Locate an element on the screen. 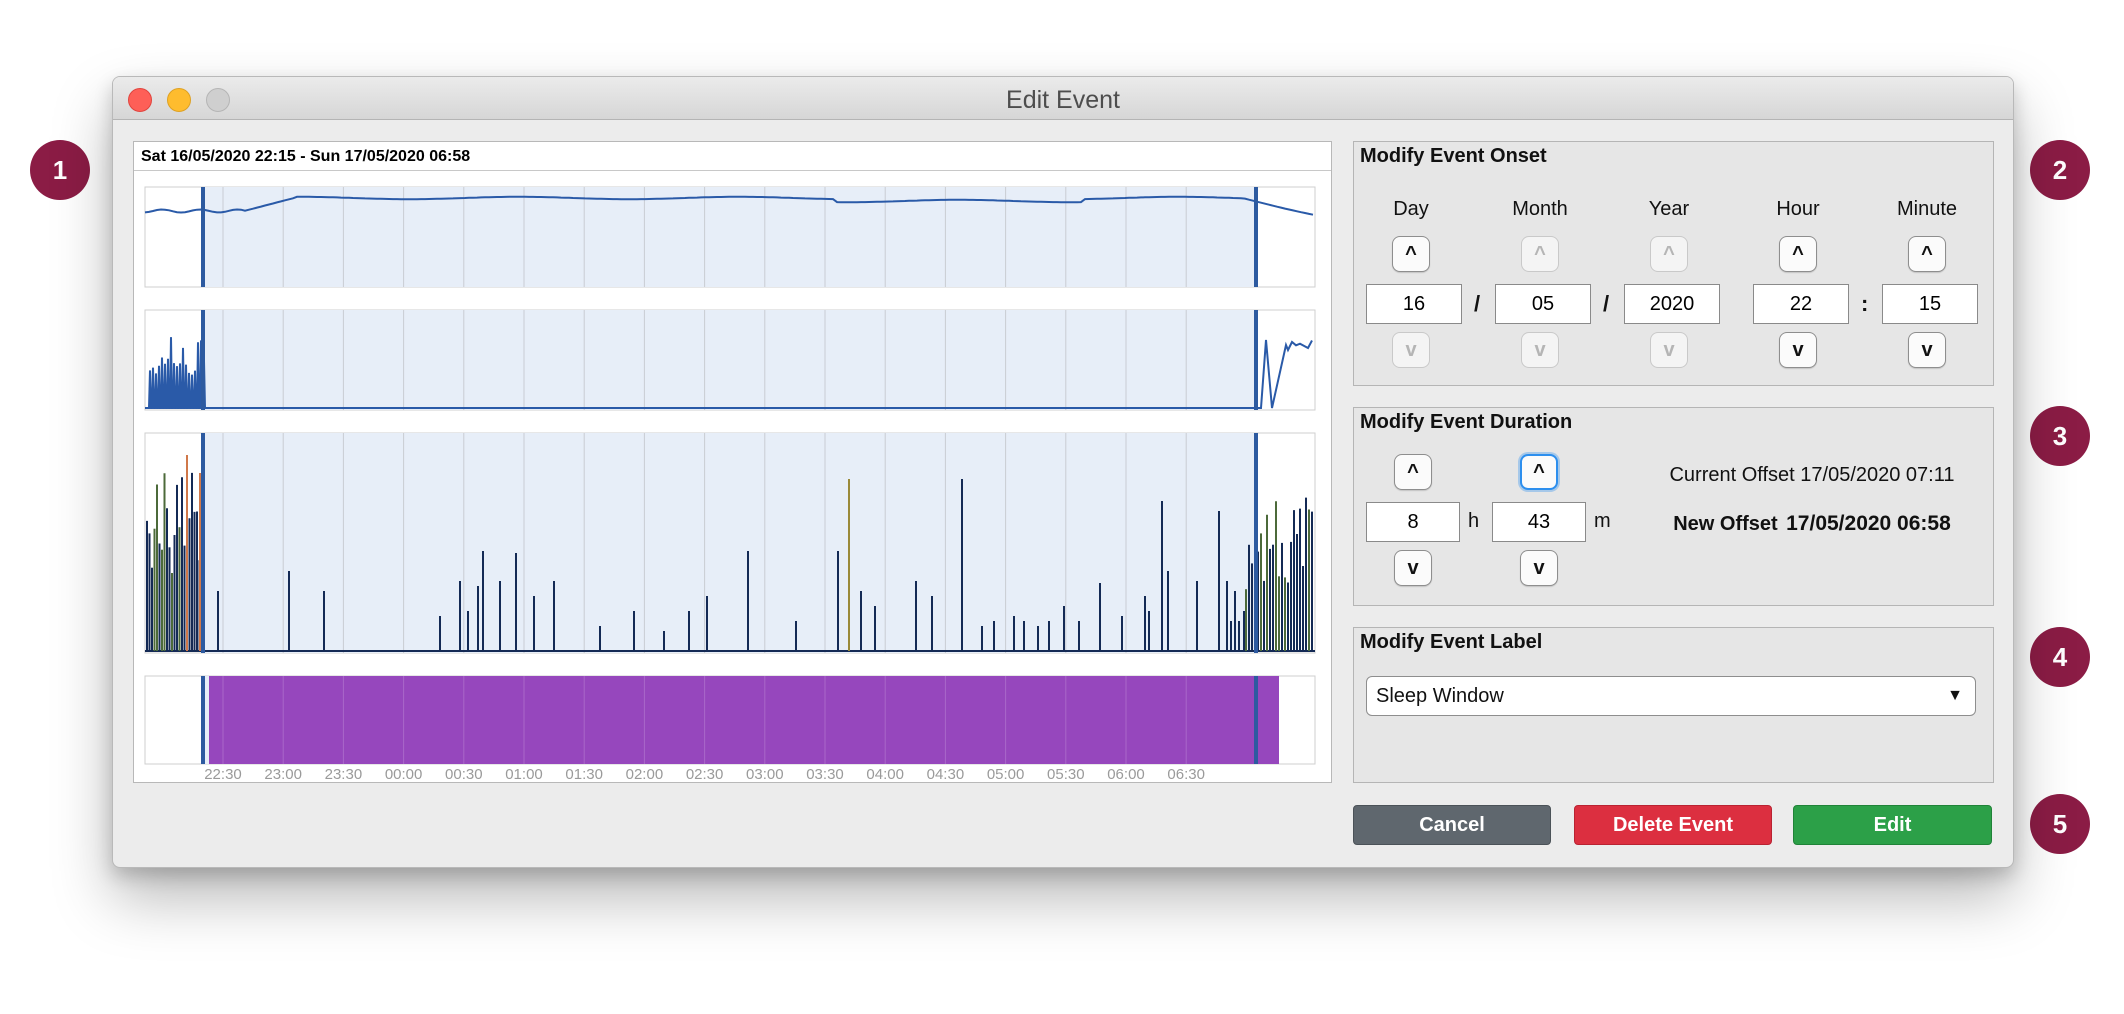 This screenshot has height=1014, width=2124. label-group: Modify Event Label Sleep Window ▼ is located at coordinates (1673, 705).